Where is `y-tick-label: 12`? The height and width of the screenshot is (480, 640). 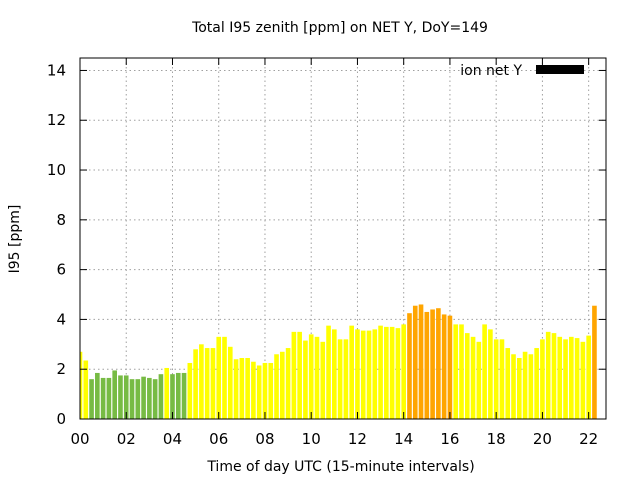 y-tick-label: 12 is located at coordinates (56, 120).